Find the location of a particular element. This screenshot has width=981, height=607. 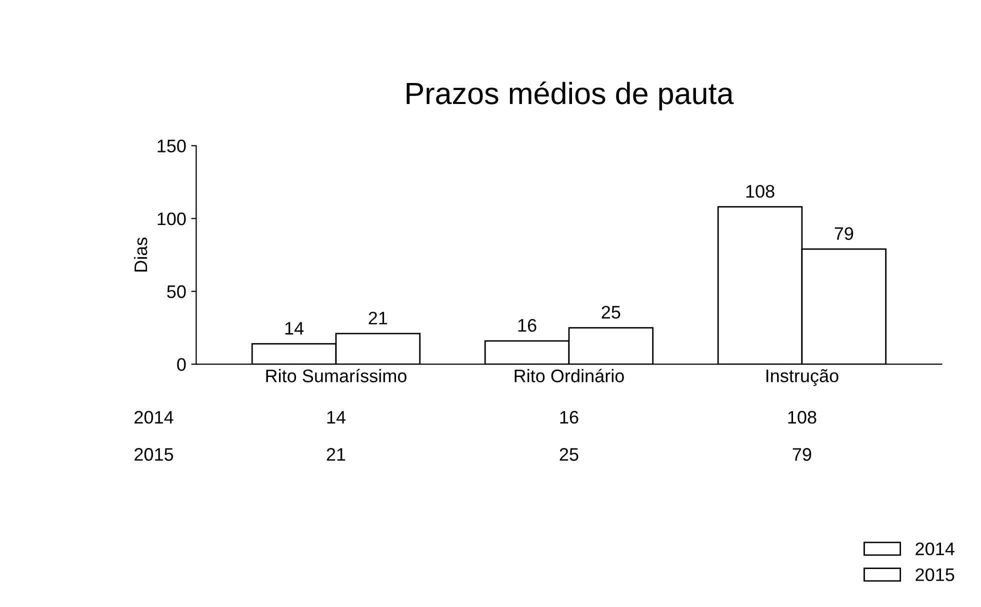

data-label: 21 is located at coordinates (336, 454).